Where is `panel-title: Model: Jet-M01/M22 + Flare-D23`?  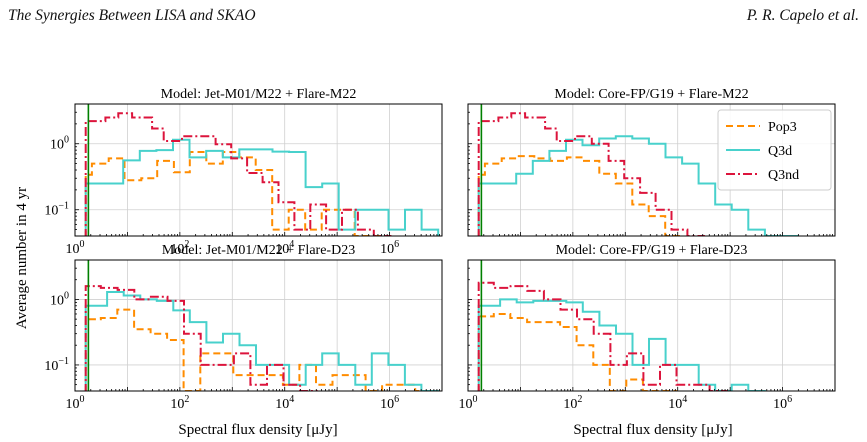 panel-title: Model: Jet-M01/M22 + Flare-D23 is located at coordinates (258, 250).